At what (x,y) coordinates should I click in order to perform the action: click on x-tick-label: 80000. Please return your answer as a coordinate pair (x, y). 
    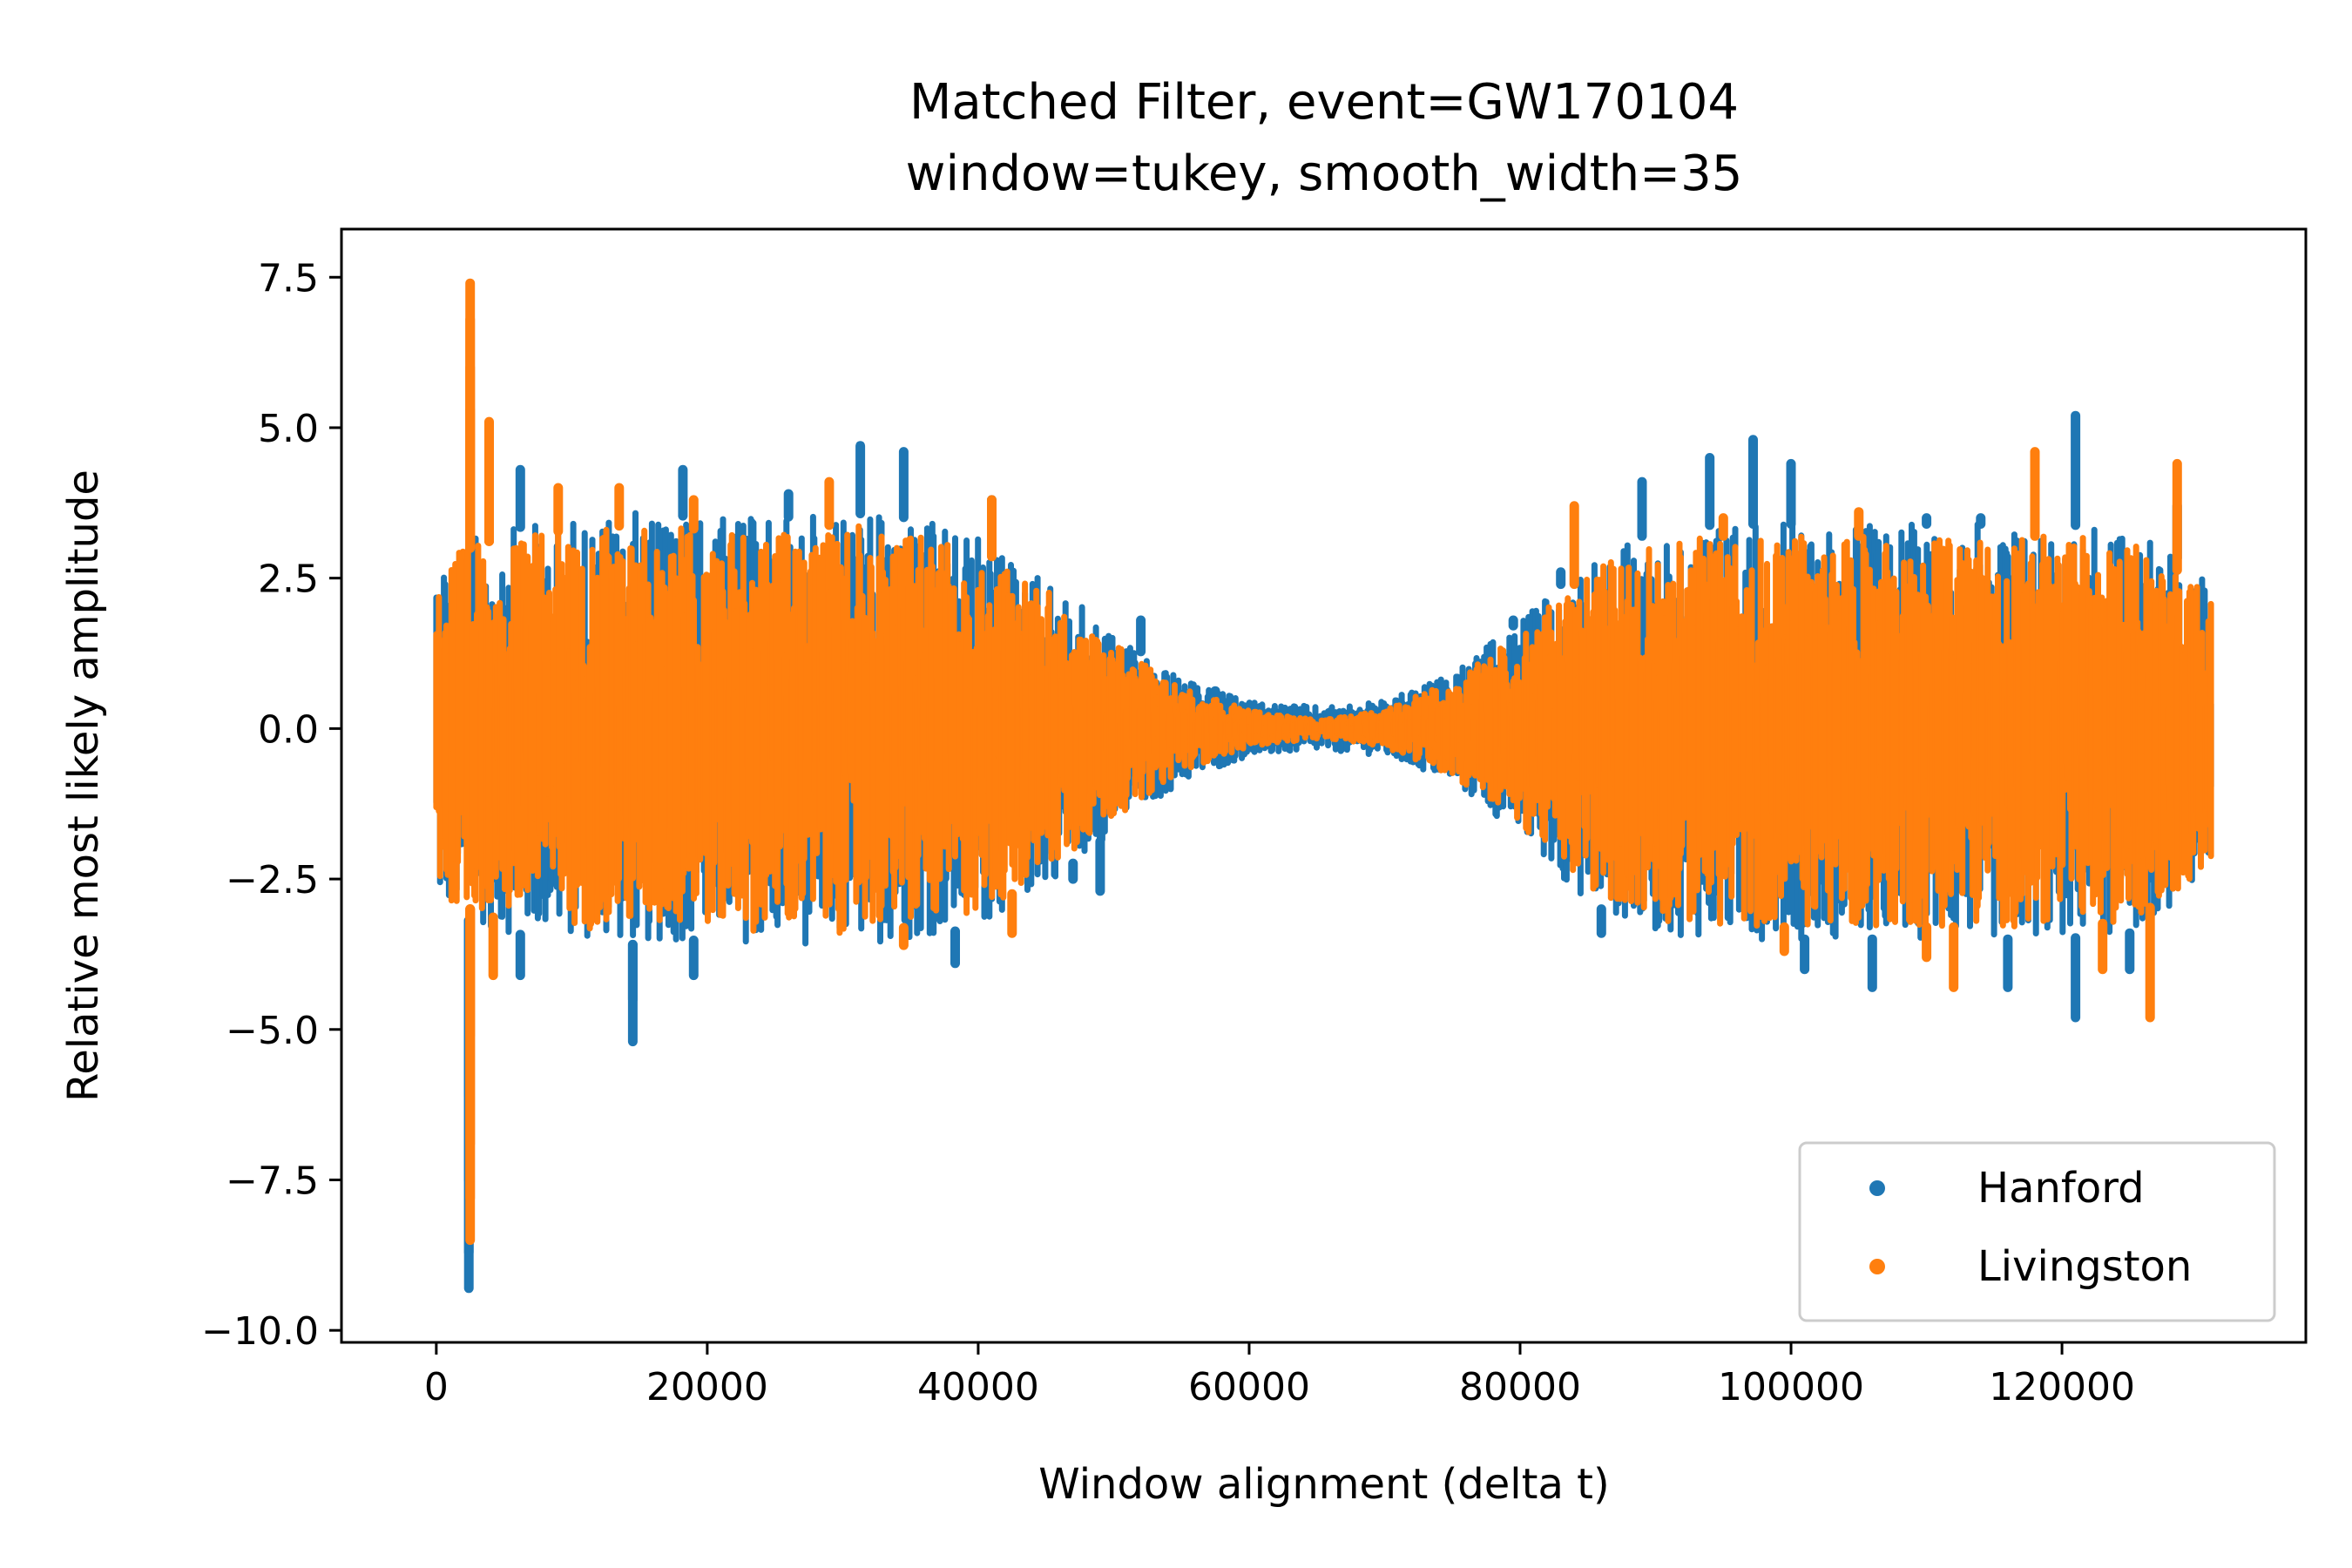
    Looking at the image, I should click on (1520, 1387).